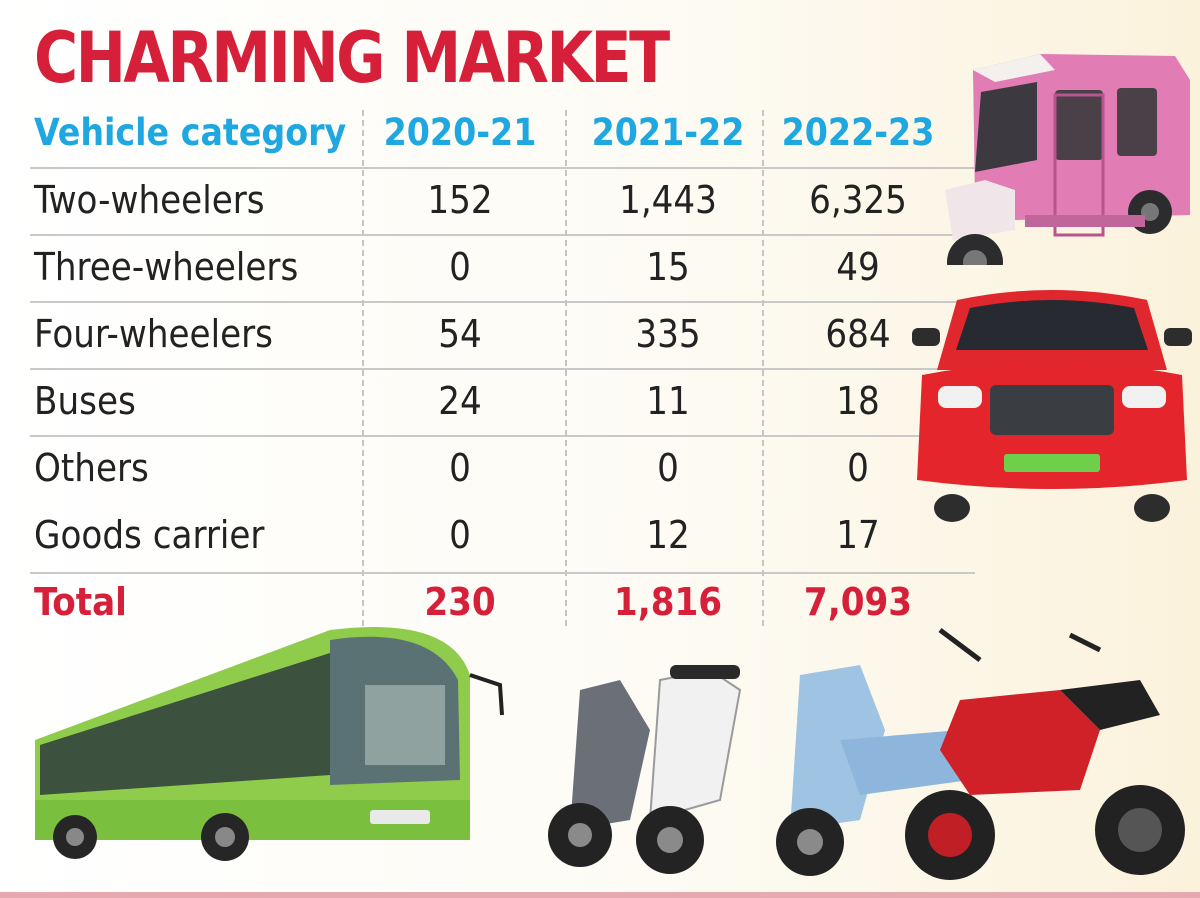 The image size is (1200, 898). Describe the element at coordinates (858, 401) in the screenshot. I see `table-cell: 18` at that location.